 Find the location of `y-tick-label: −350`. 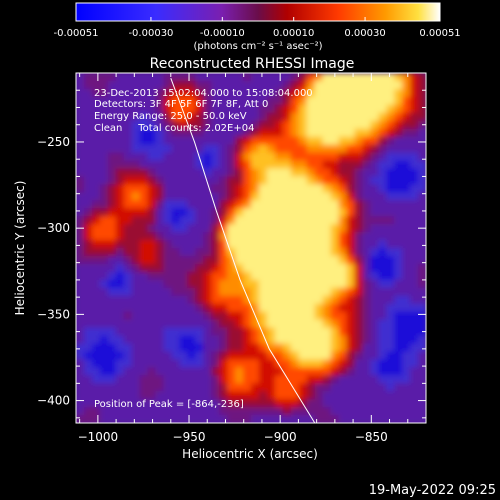

y-tick-label: −350 is located at coordinates (53, 314).